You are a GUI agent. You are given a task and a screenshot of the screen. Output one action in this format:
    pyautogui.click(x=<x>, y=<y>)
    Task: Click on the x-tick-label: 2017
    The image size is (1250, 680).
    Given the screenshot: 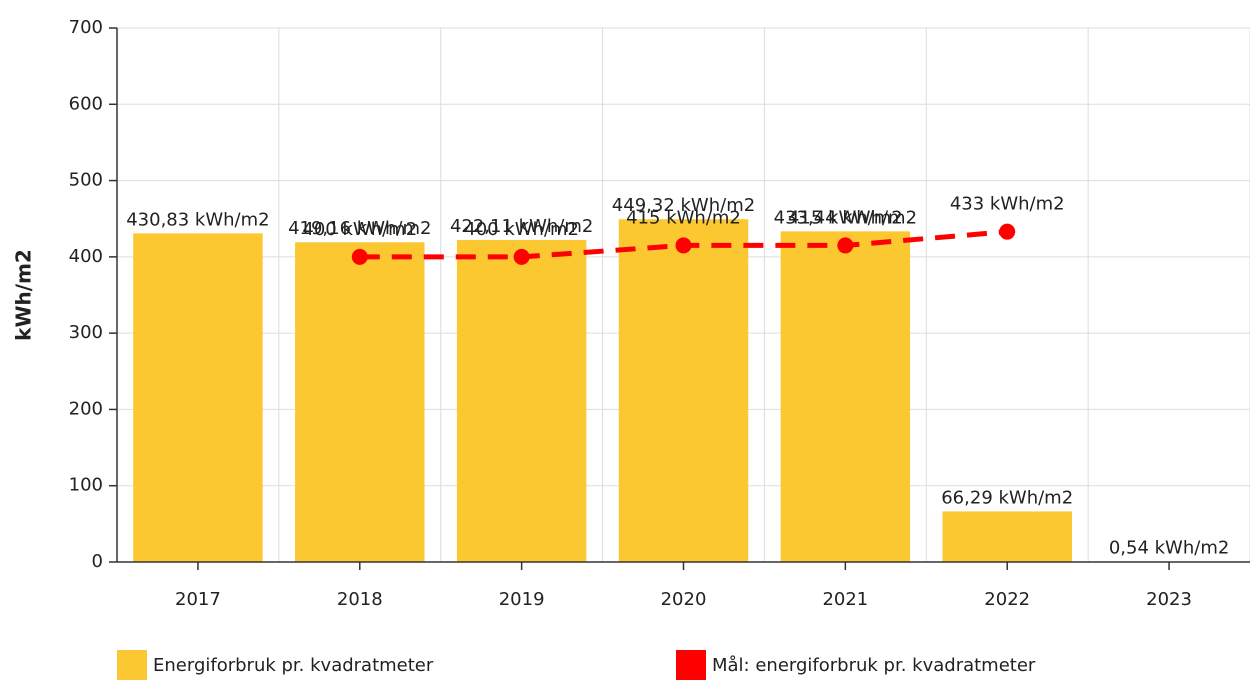 What is the action you would take?
    pyautogui.click(x=198, y=599)
    